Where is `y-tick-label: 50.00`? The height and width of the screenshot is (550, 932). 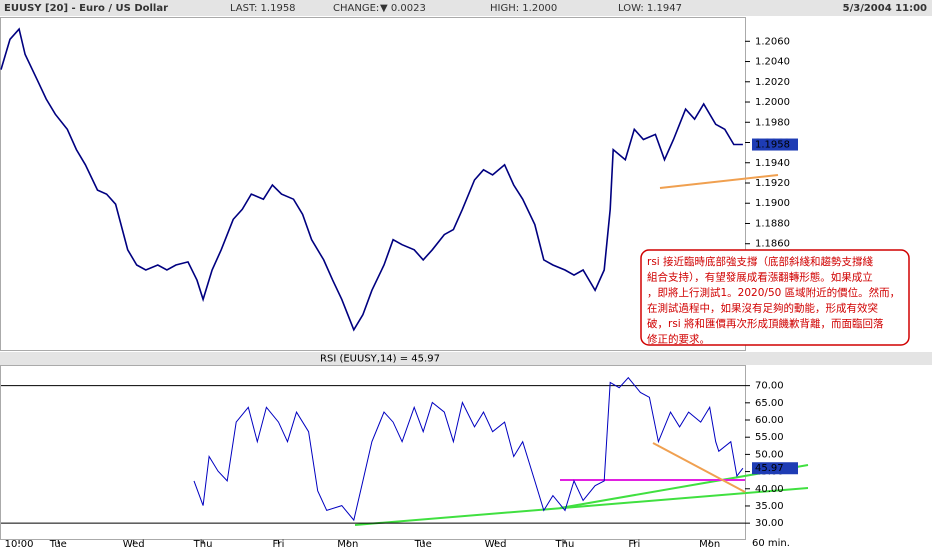 y-tick-label: 50.00 is located at coordinates (769, 454).